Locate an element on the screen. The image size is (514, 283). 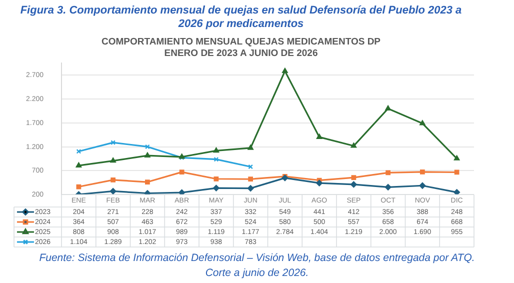
chart-title: Figura 3. Comportamiento mensual de quejas en salud Defensoría del Pueblo 2023 a 2026 por medicamentos is located at coordinates (241, 17).